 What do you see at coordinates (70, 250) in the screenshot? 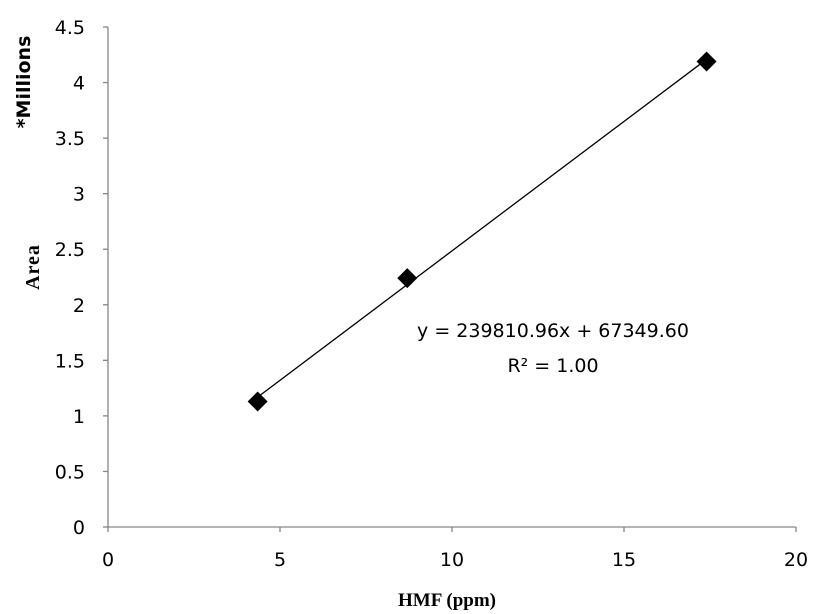
I see `y-tick-label: 2.5` at bounding box center [70, 250].